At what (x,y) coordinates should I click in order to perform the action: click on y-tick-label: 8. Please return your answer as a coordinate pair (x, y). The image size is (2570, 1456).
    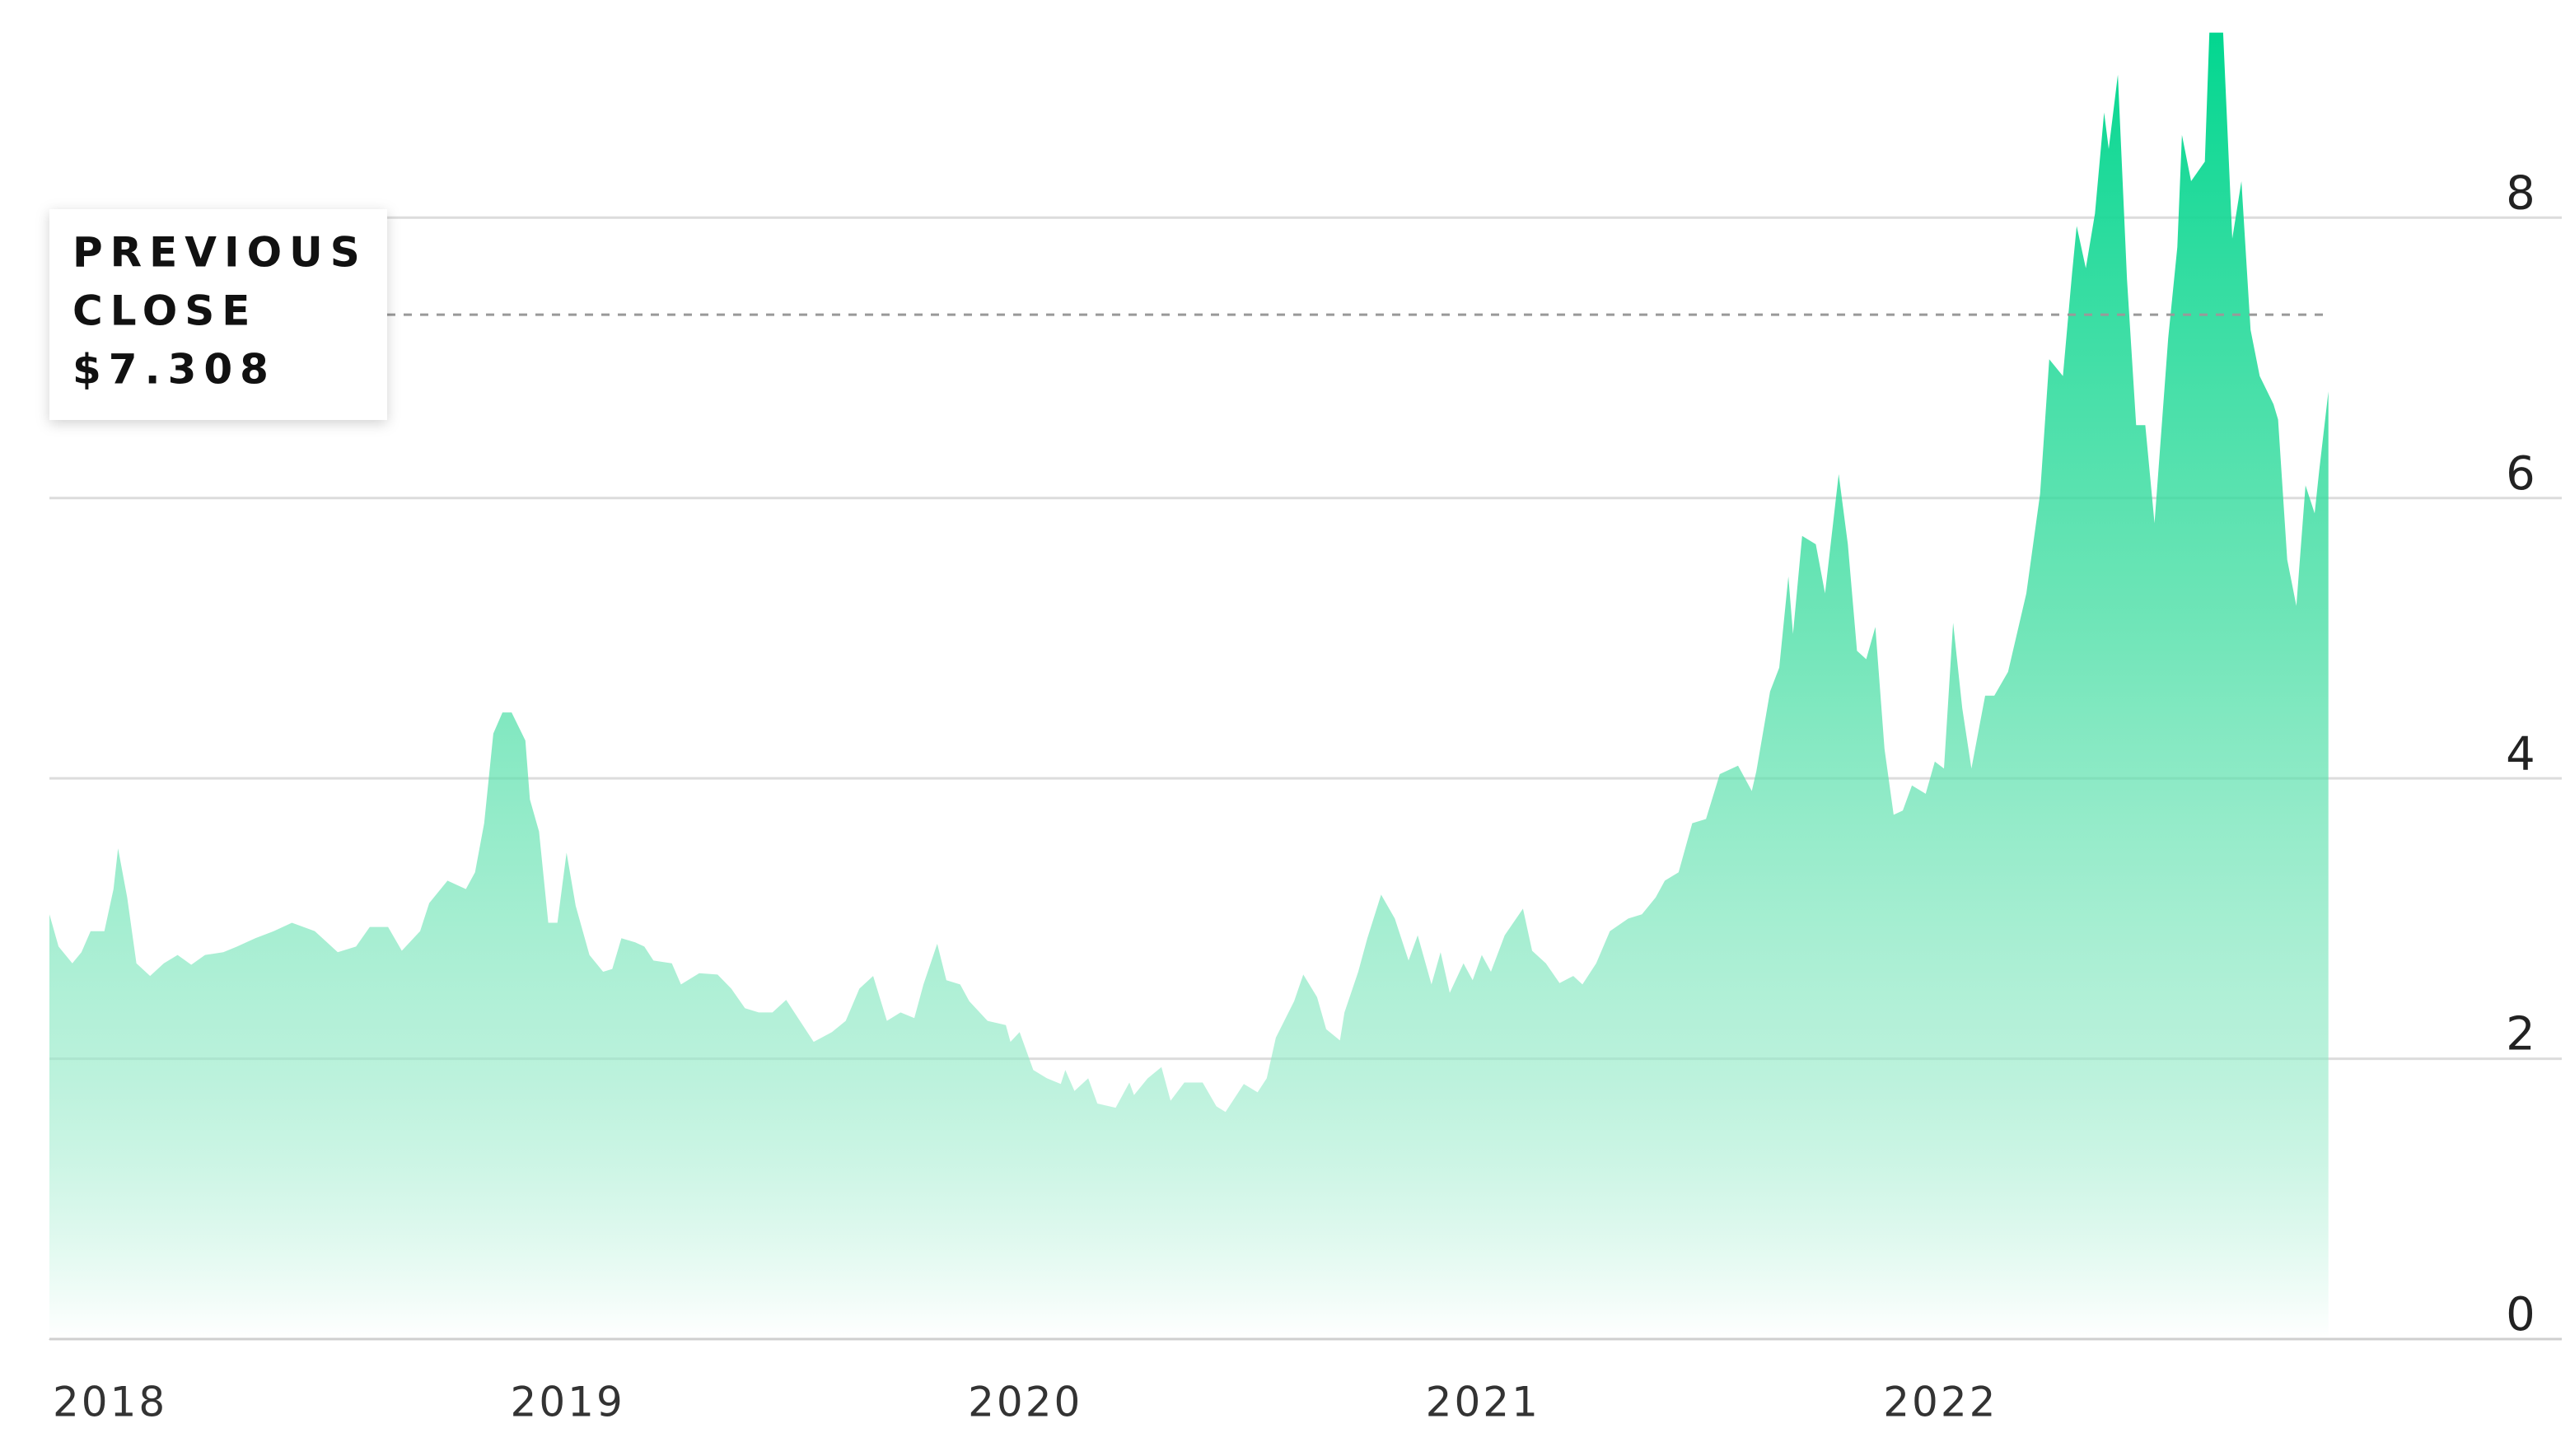
    Looking at the image, I should click on (2520, 193).